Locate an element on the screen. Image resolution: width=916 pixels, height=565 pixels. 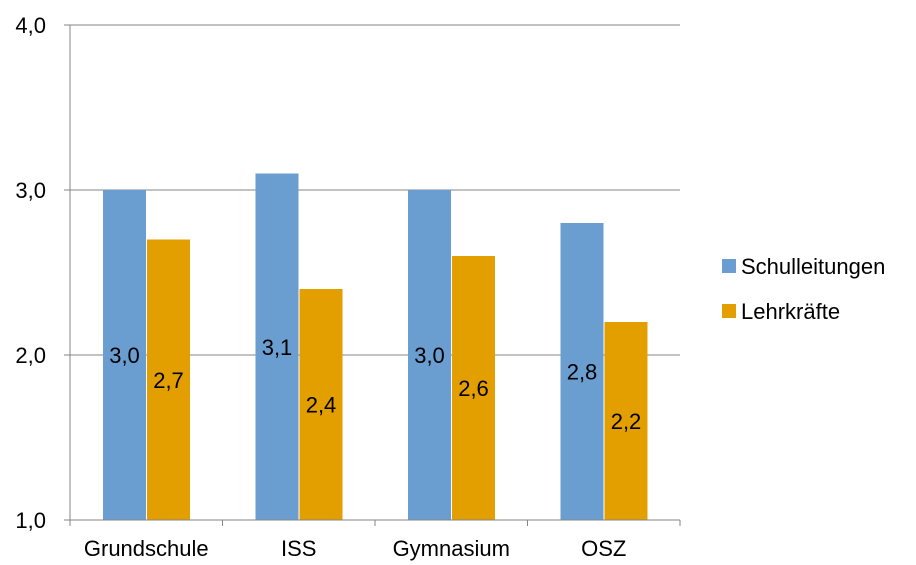
bar-lehrkraefte-gymnasium is located at coordinates (473, 388).